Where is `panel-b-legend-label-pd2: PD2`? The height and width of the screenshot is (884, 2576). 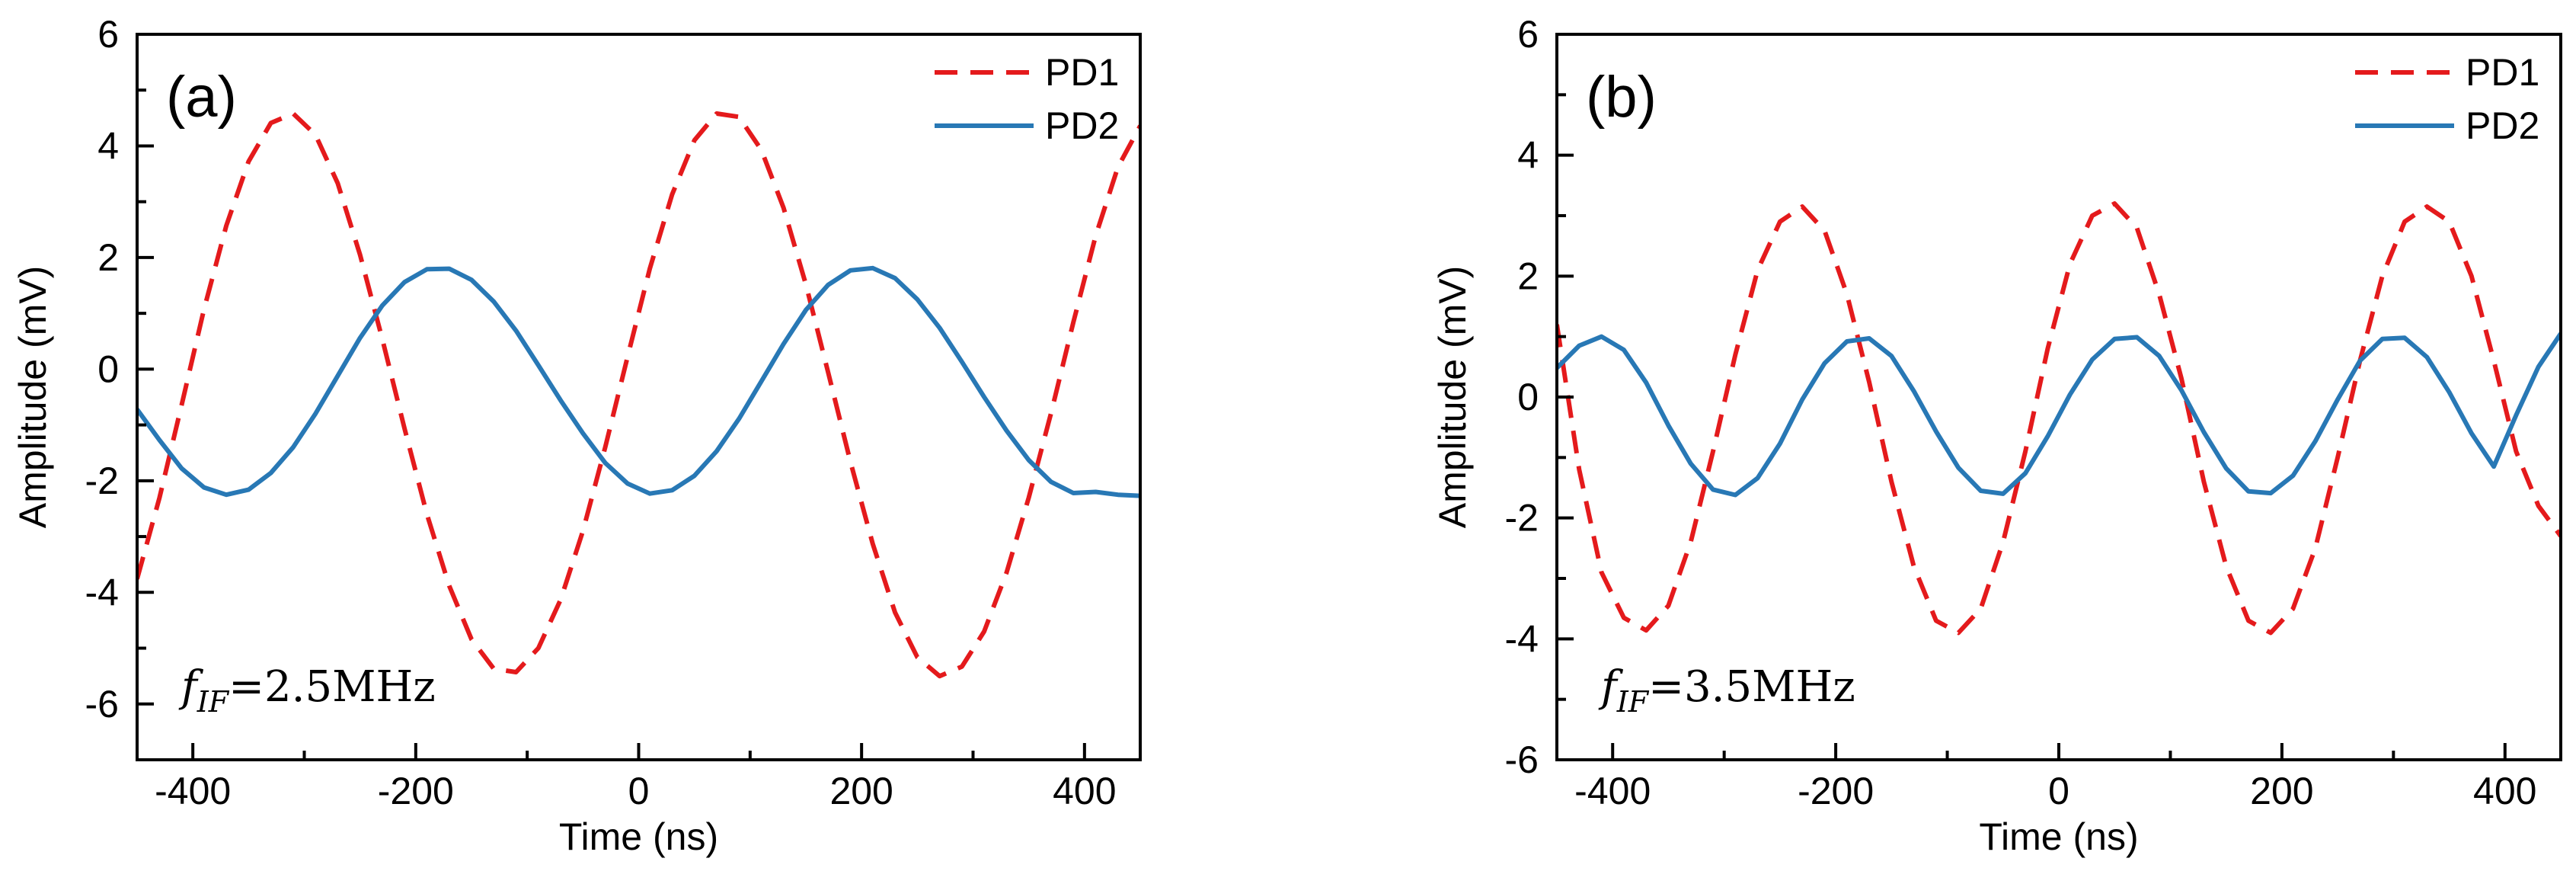
panel-b-legend-label-pd2: PD2 is located at coordinates (2502, 125).